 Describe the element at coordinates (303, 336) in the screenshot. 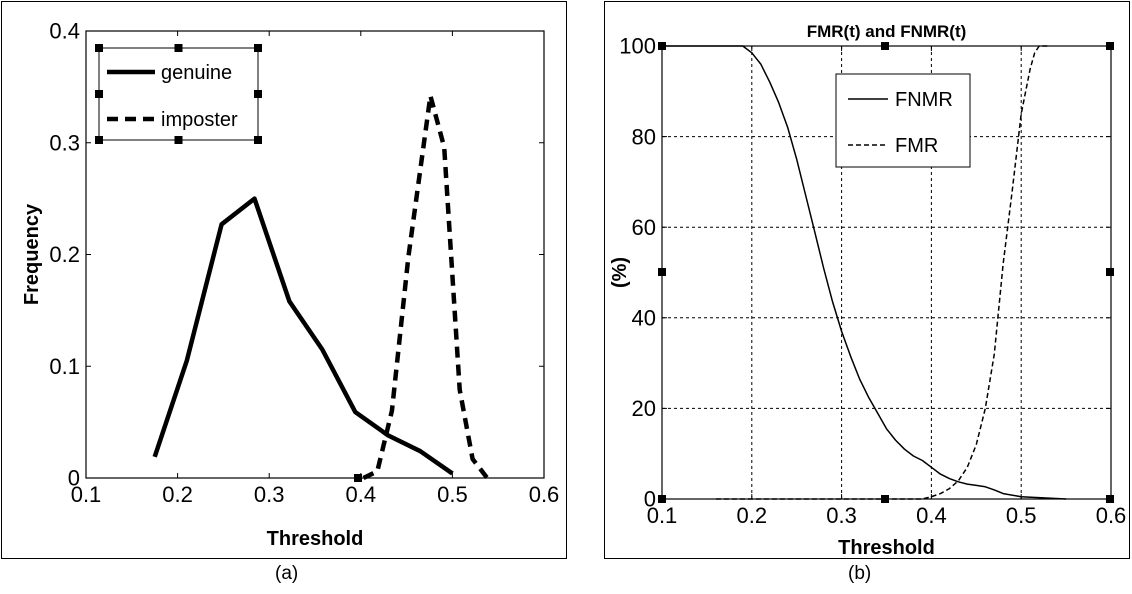

I see `series-line-genuine` at that location.